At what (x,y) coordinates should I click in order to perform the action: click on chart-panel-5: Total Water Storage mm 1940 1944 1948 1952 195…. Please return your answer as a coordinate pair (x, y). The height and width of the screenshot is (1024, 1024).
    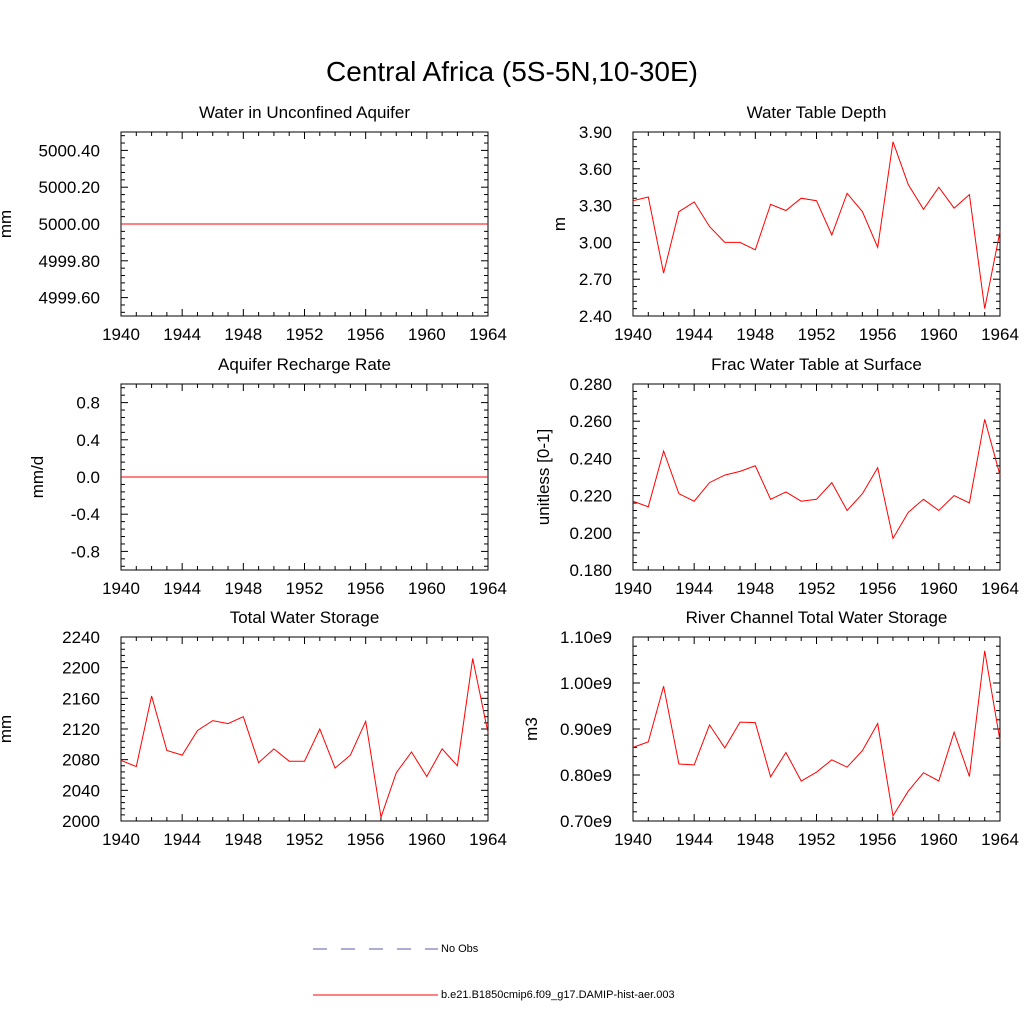
    Looking at the image, I should click on (253, 728).